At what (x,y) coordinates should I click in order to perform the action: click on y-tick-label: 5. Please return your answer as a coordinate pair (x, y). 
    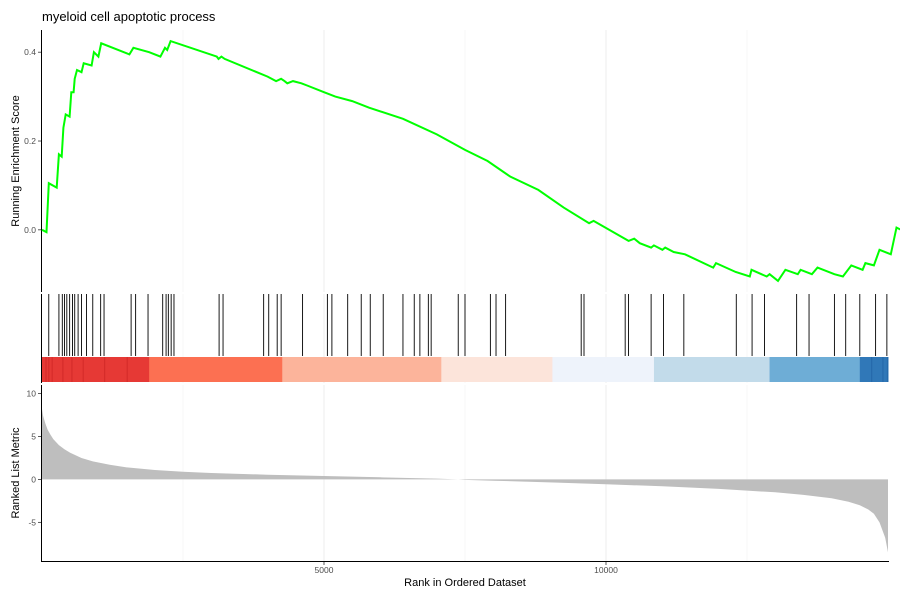
    Looking at the image, I should click on (33, 437).